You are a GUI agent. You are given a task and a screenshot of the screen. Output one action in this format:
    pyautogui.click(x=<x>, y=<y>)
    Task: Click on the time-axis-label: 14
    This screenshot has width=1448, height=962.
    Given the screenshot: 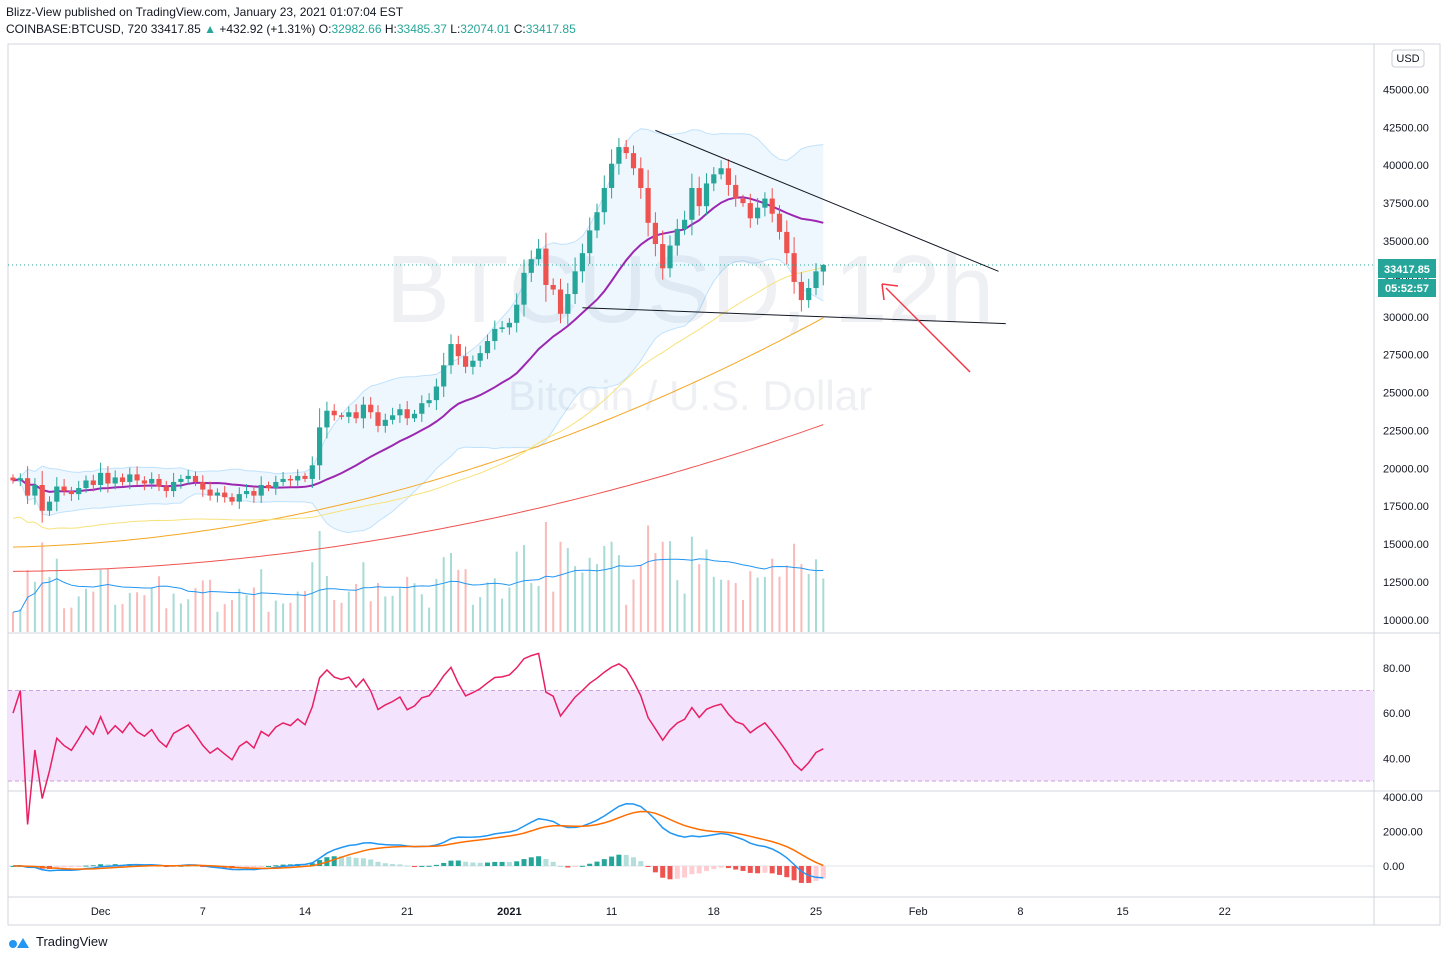 What is the action you would take?
    pyautogui.click(x=305, y=912)
    